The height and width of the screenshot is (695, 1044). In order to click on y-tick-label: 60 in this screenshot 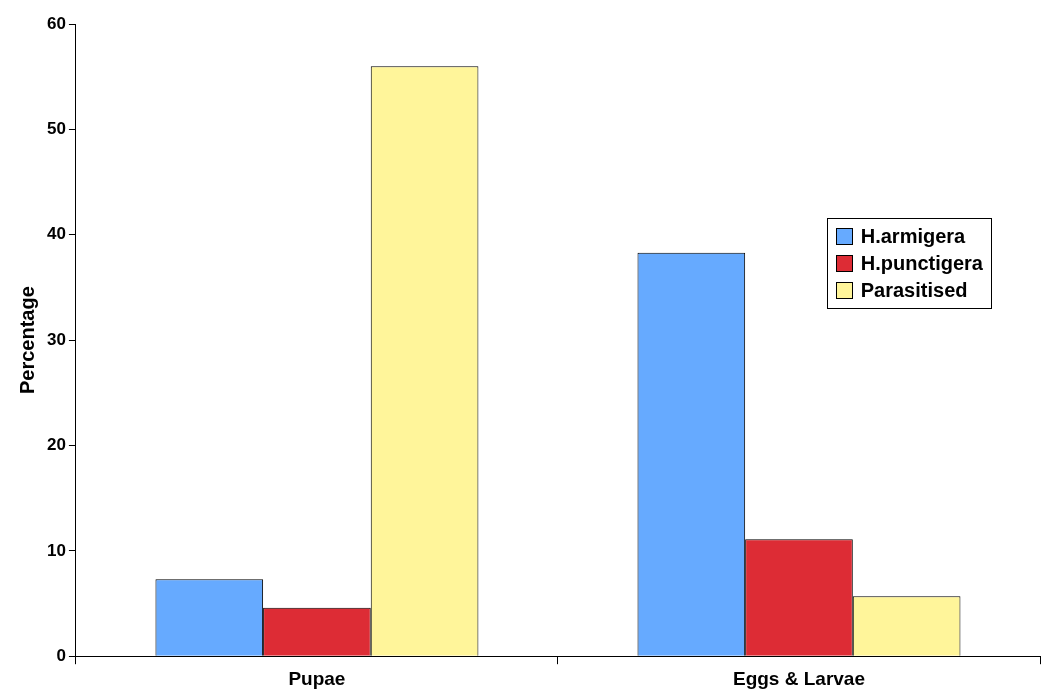, I will do `click(56, 23)`.